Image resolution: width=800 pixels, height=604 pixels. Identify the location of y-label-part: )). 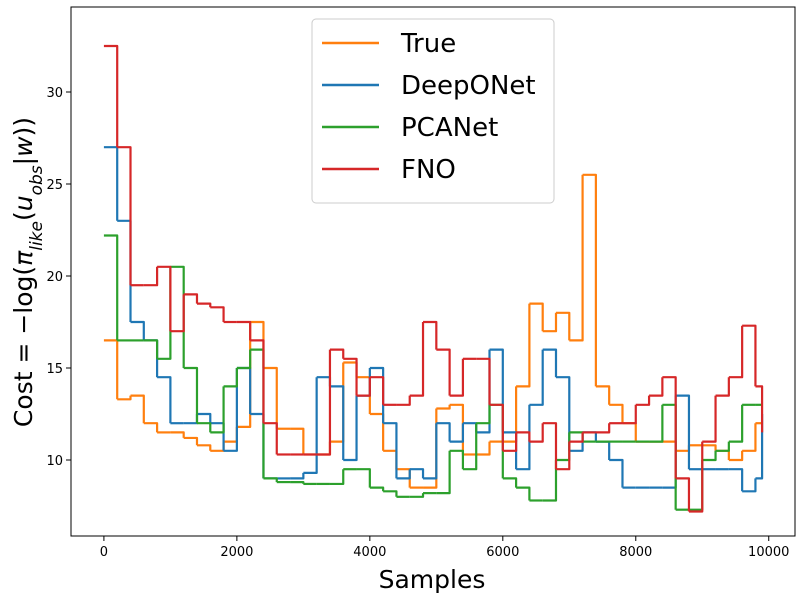
(23, 127).